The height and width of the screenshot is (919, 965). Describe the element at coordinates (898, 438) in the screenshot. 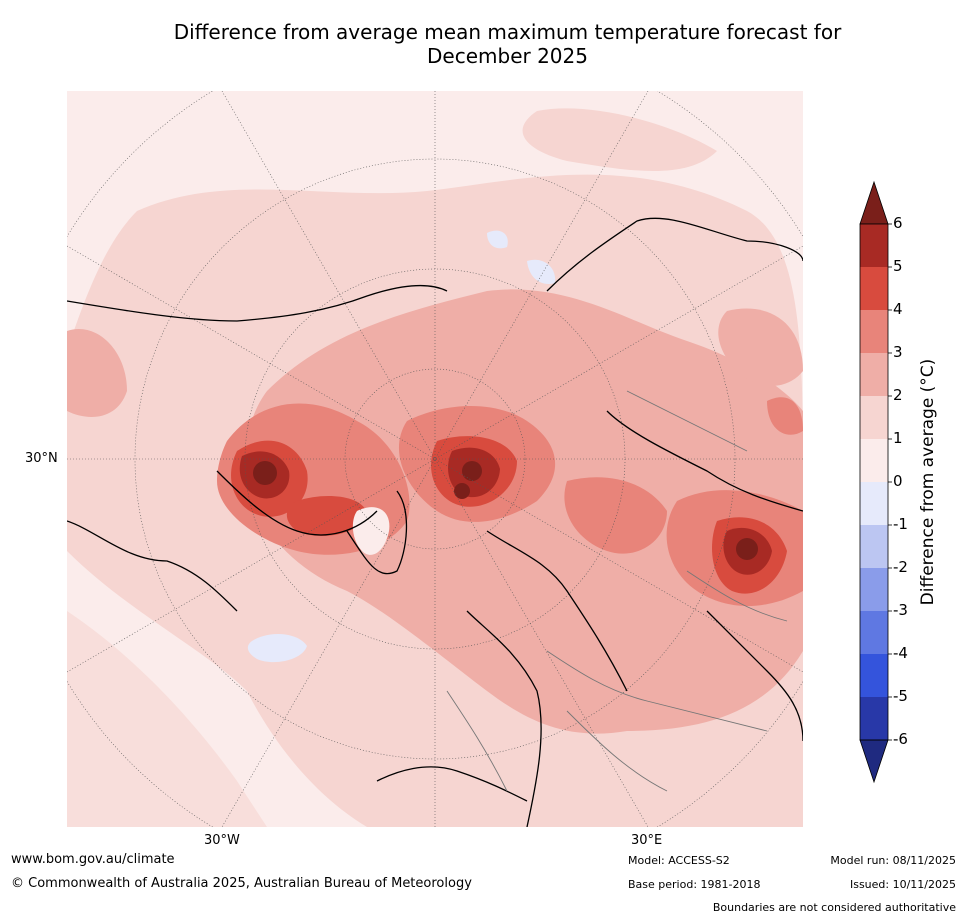

I see `colorbar-tick-label: 1` at that location.